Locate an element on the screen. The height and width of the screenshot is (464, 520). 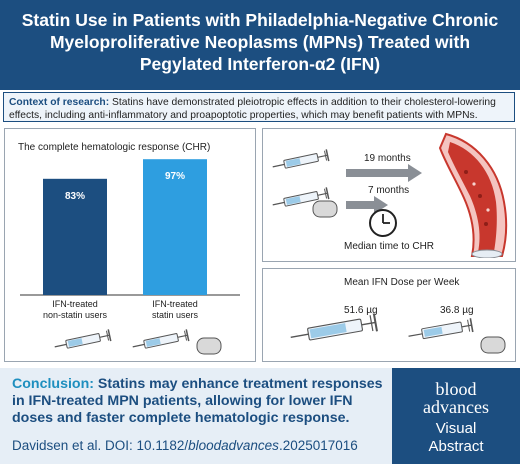
chr-x-label-statin: IFN-treated statin users is located at coordinates (175, 310).